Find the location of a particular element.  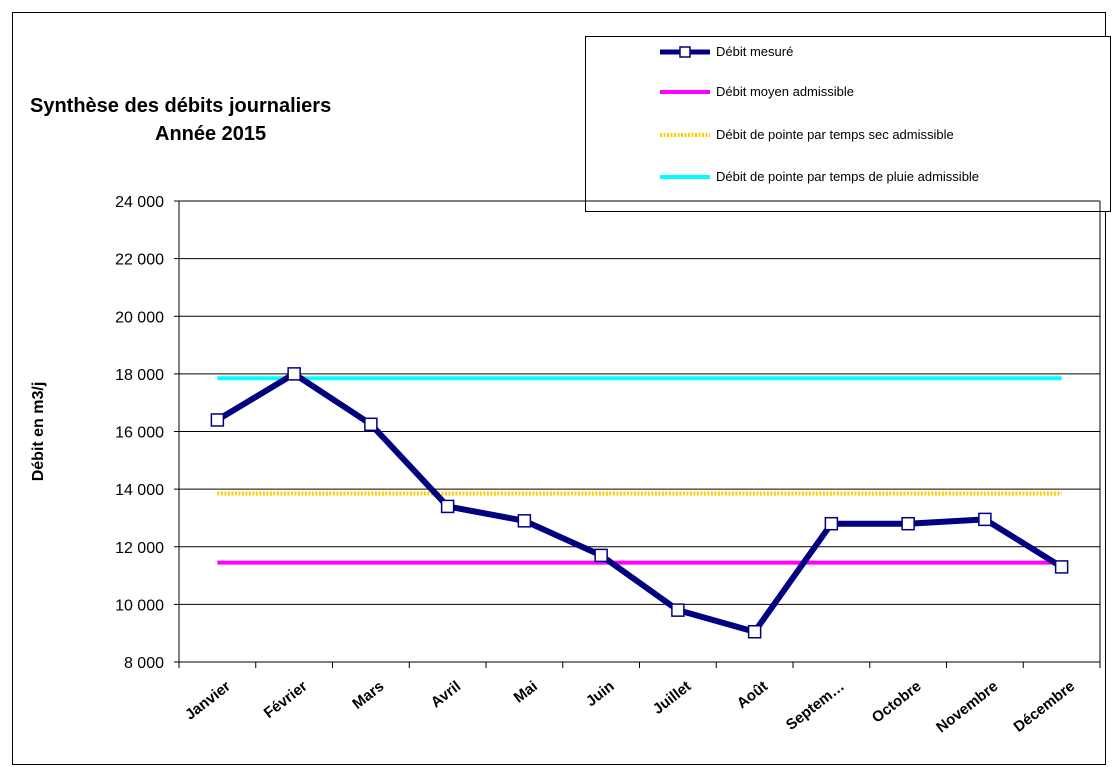

legend-label-debit-mesure: Débit mesuré is located at coordinates (755, 51).